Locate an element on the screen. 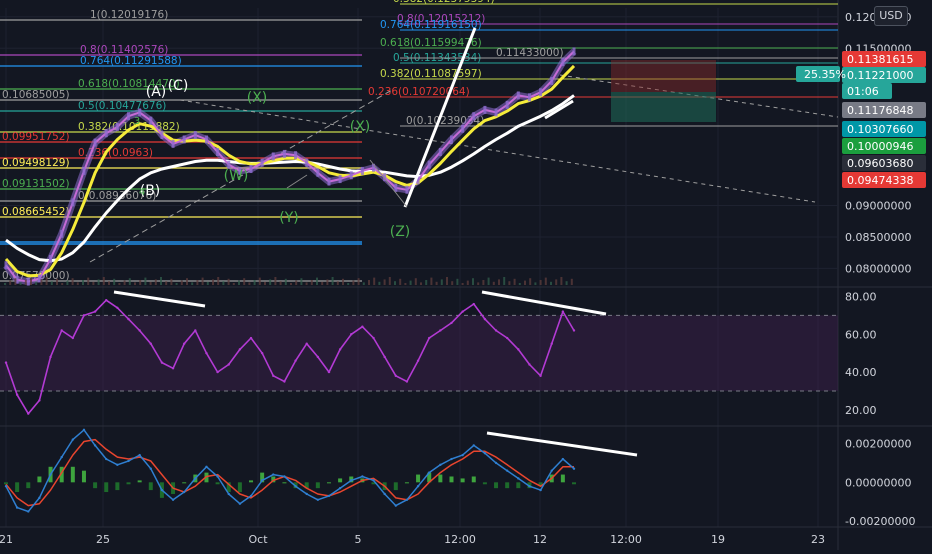 The height and width of the screenshot is (554, 932). rsi-tick-label: 20.00 is located at coordinates (861, 410).